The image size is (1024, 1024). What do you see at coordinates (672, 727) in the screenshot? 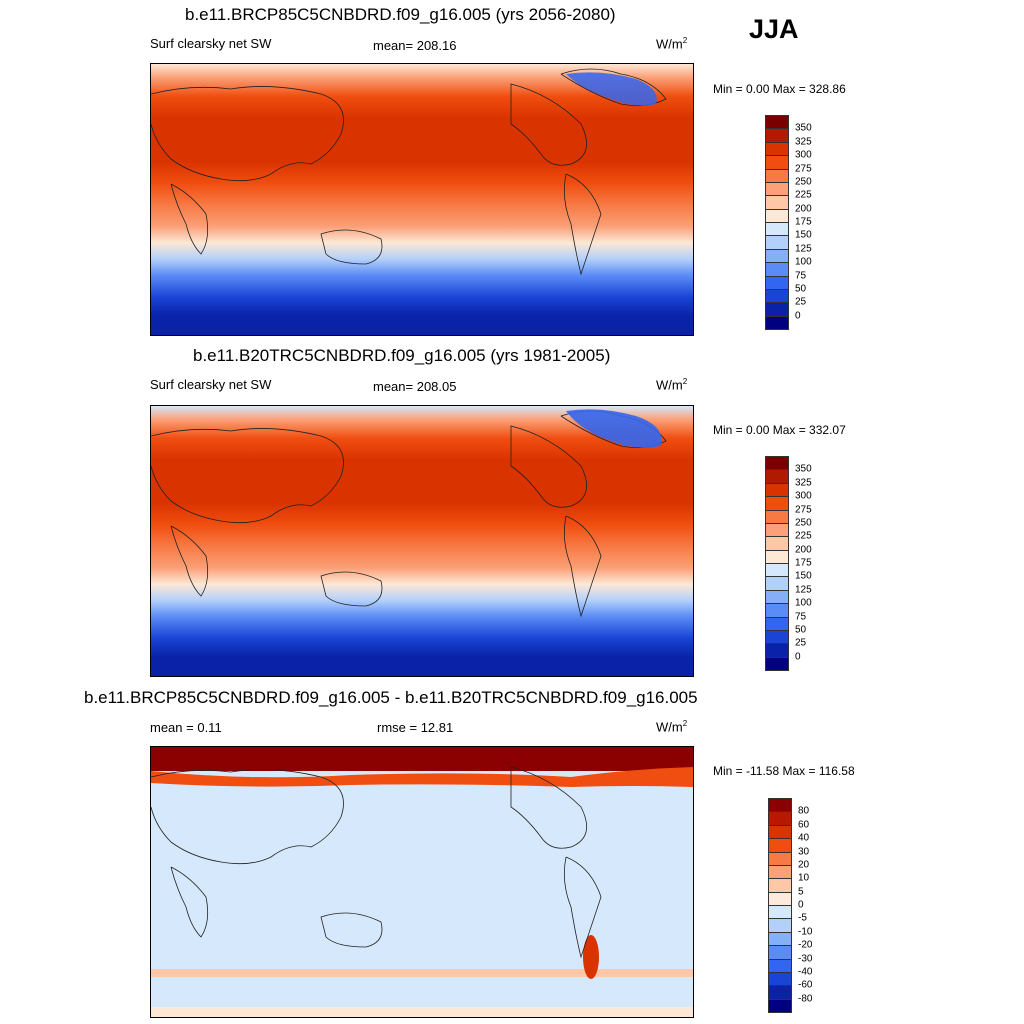
I see `panel3-units: W/m2` at bounding box center [672, 727].